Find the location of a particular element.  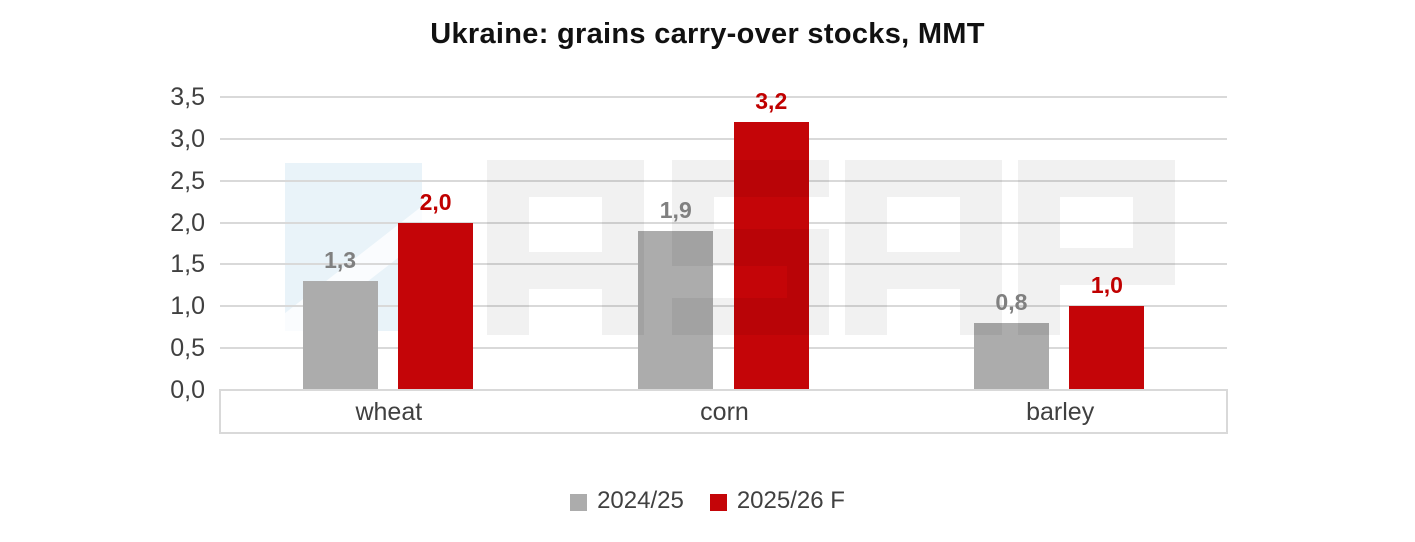

legend-item-2: 2025/26 F is located at coordinates (777, 501).